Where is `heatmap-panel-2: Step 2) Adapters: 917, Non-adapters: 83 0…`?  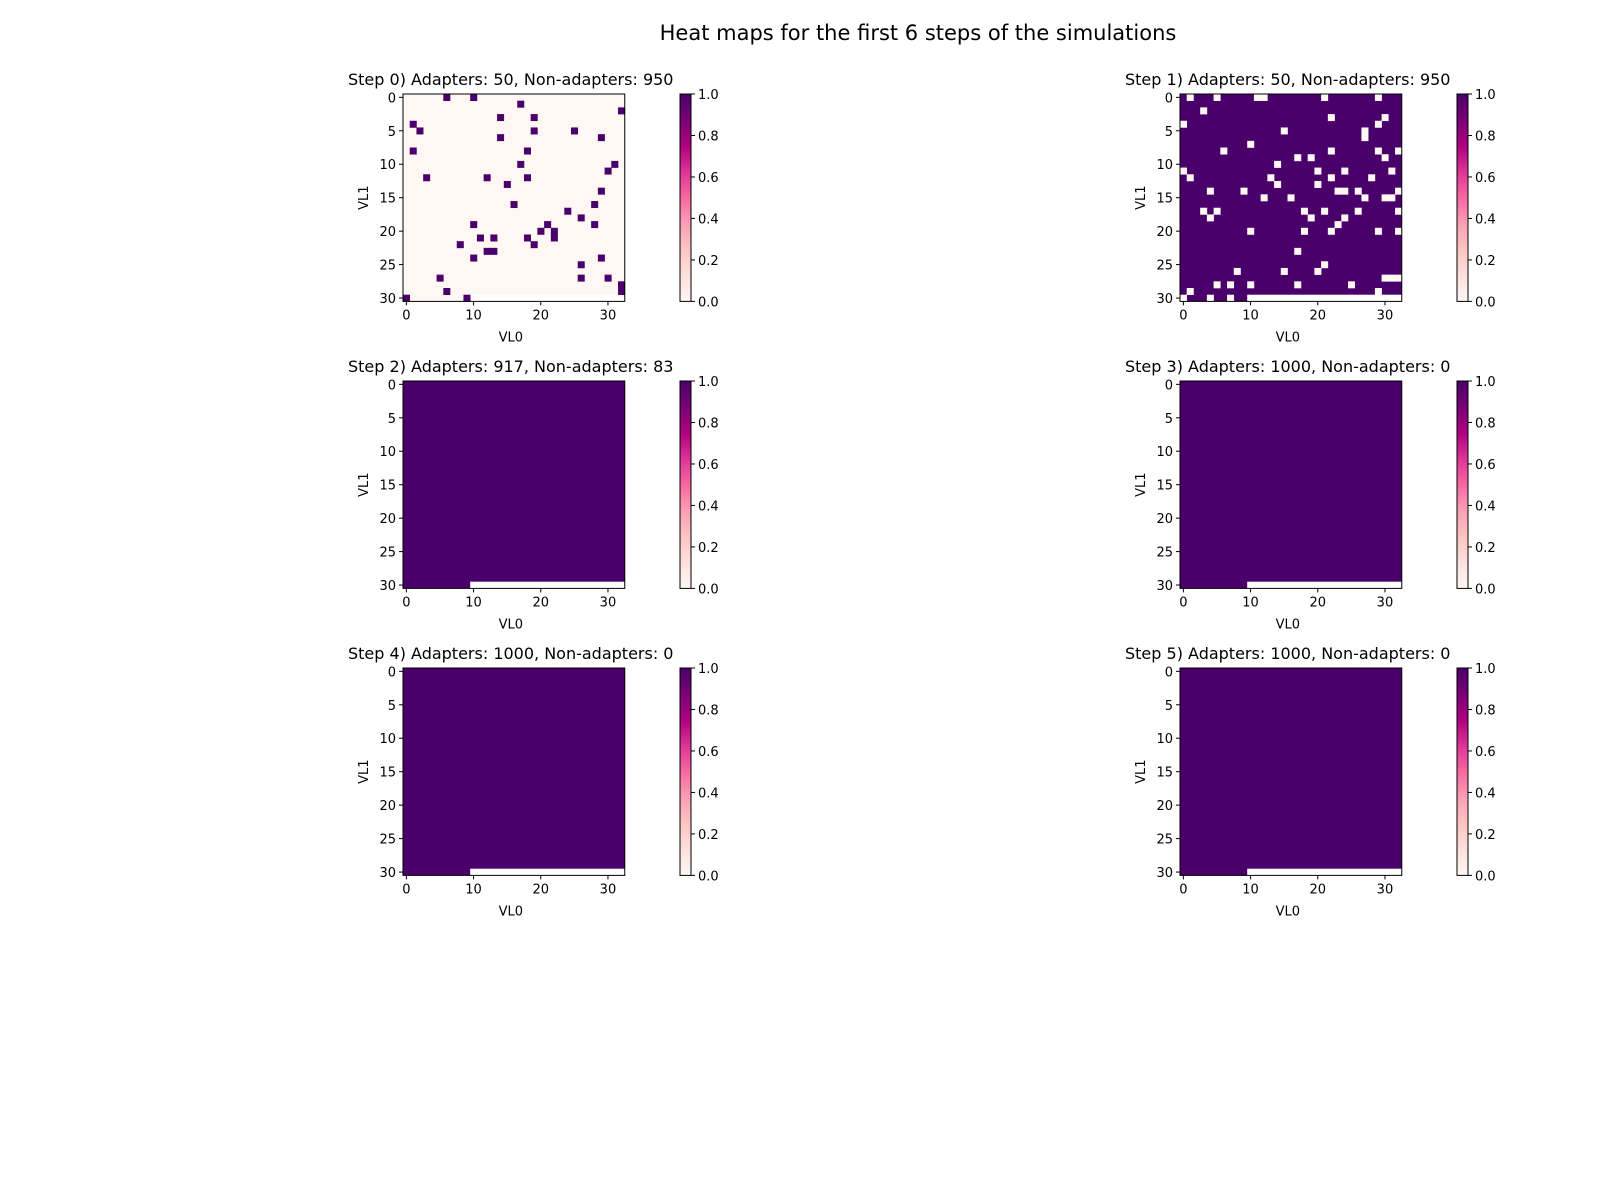 heatmap-panel-2: Step 2) Adapters: 917, Non-adapters: 83 0… is located at coordinates (533, 494).